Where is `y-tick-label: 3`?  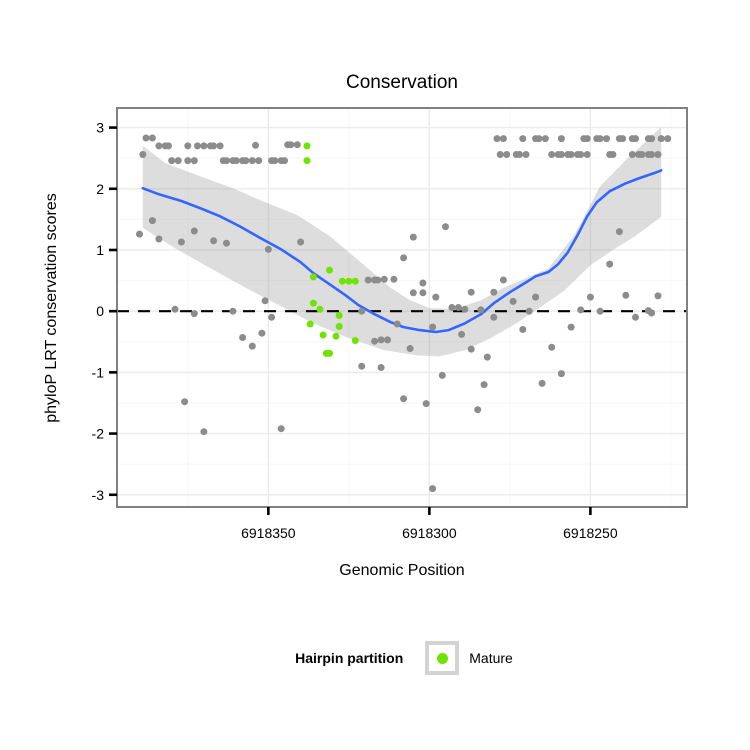 y-tick-label: 3 is located at coordinates (100, 128).